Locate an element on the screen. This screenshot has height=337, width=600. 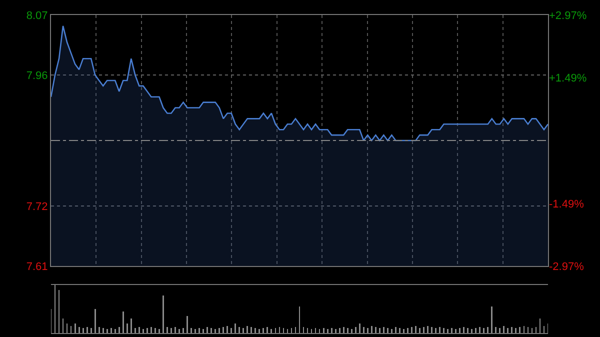
y-tick-label: 8.07 is located at coordinates (37, 16).